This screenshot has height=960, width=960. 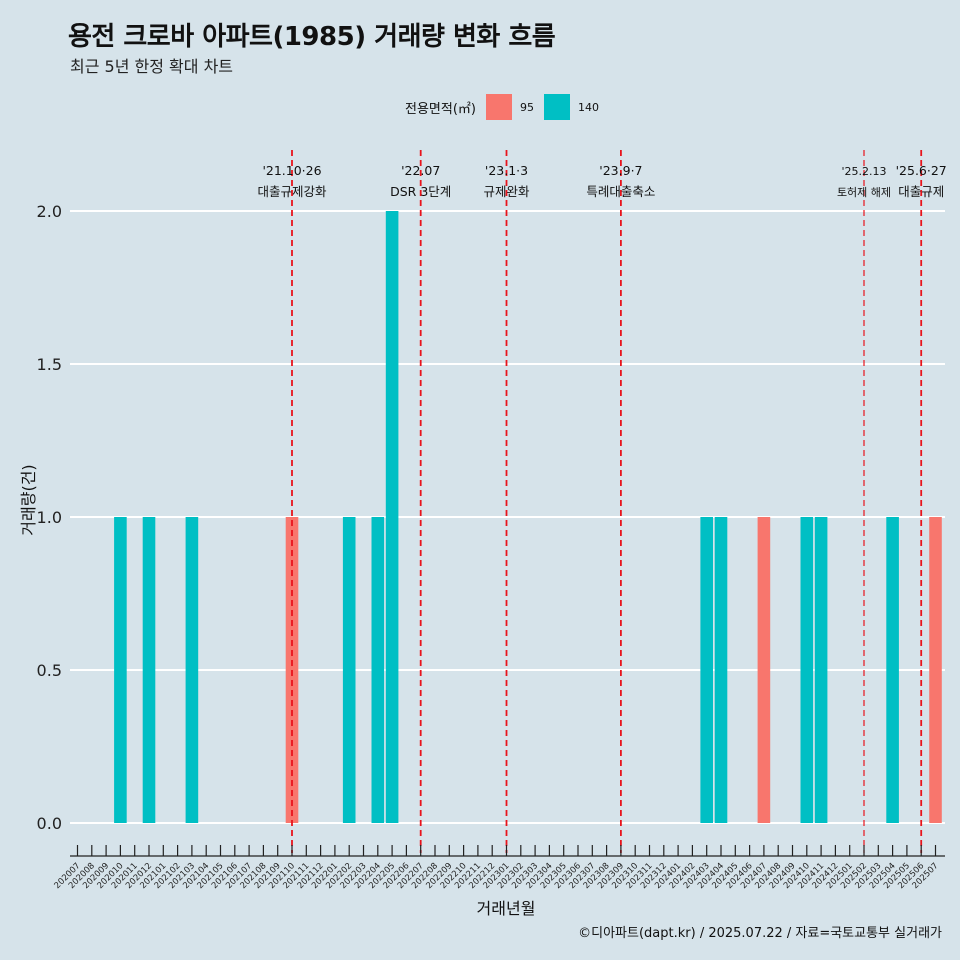 What do you see at coordinates (588, 107) in the screenshot?
I see `legend-label-140: 140` at bounding box center [588, 107].